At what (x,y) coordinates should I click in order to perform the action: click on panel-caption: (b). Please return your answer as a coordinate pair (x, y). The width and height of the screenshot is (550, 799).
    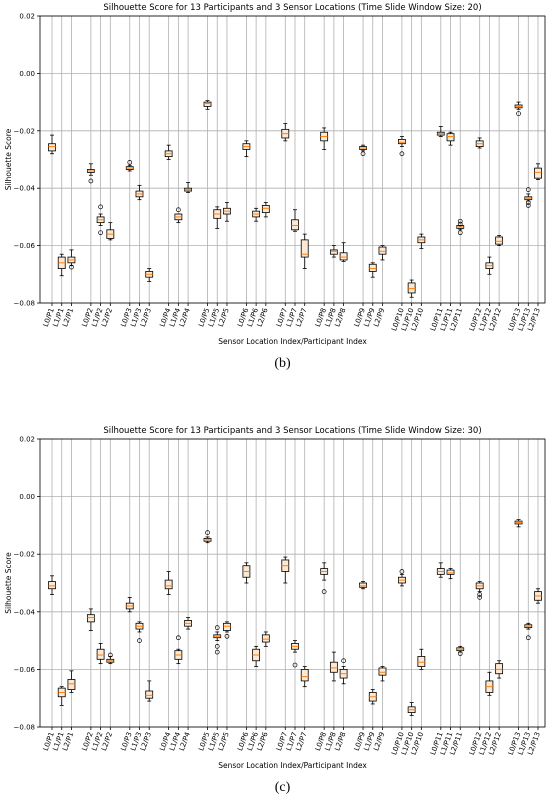
    Looking at the image, I should click on (282, 363).